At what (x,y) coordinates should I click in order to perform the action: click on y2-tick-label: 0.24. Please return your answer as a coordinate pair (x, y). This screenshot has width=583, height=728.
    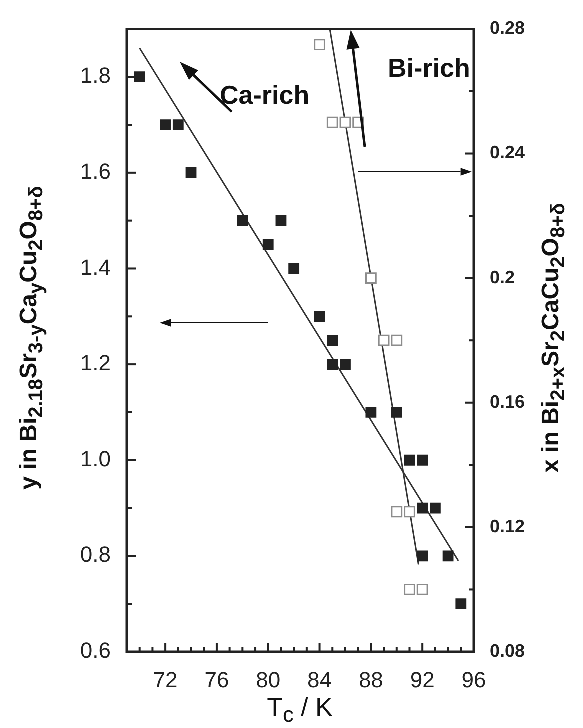
    Looking at the image, I should click on (508, 152).